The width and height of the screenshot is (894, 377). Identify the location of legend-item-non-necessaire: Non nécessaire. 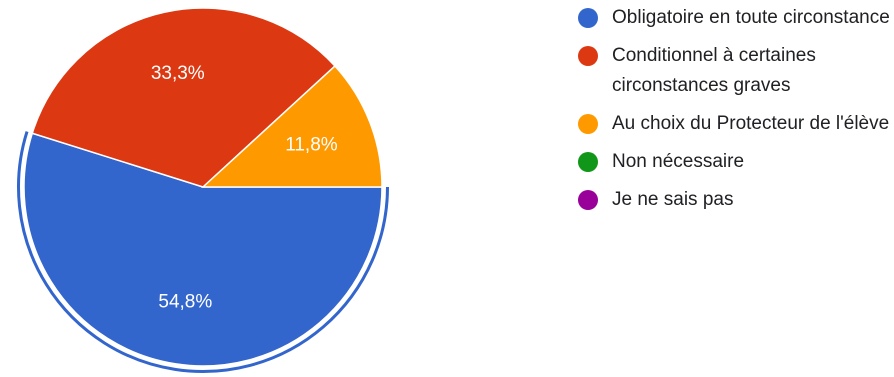
(734, 162).